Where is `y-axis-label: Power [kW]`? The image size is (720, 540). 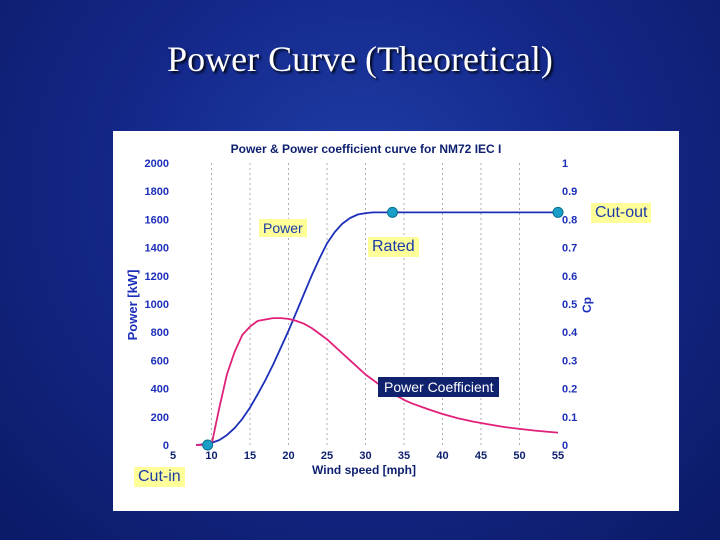 y-axis-label: Power [kW] is located at coordinates (132, 305).